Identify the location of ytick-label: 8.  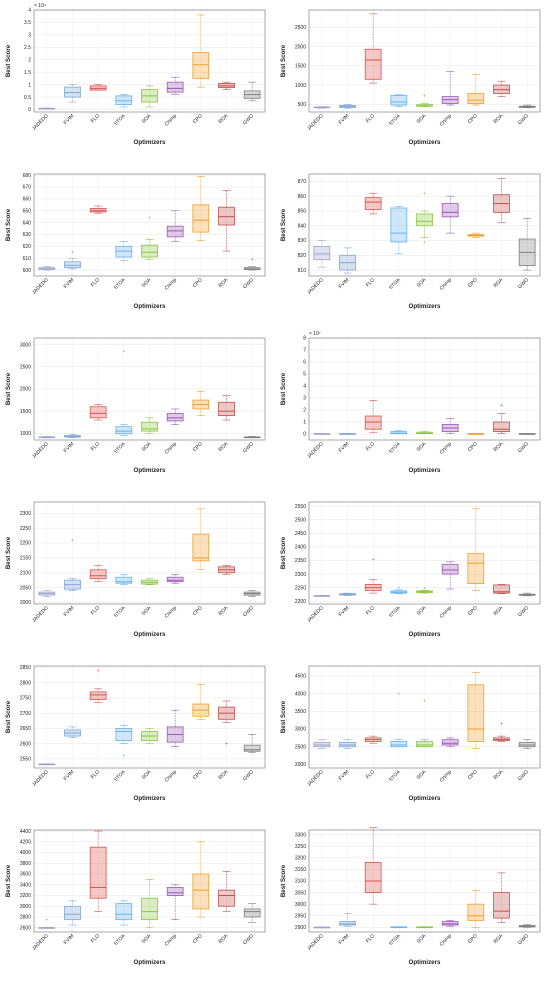
(304, 339).